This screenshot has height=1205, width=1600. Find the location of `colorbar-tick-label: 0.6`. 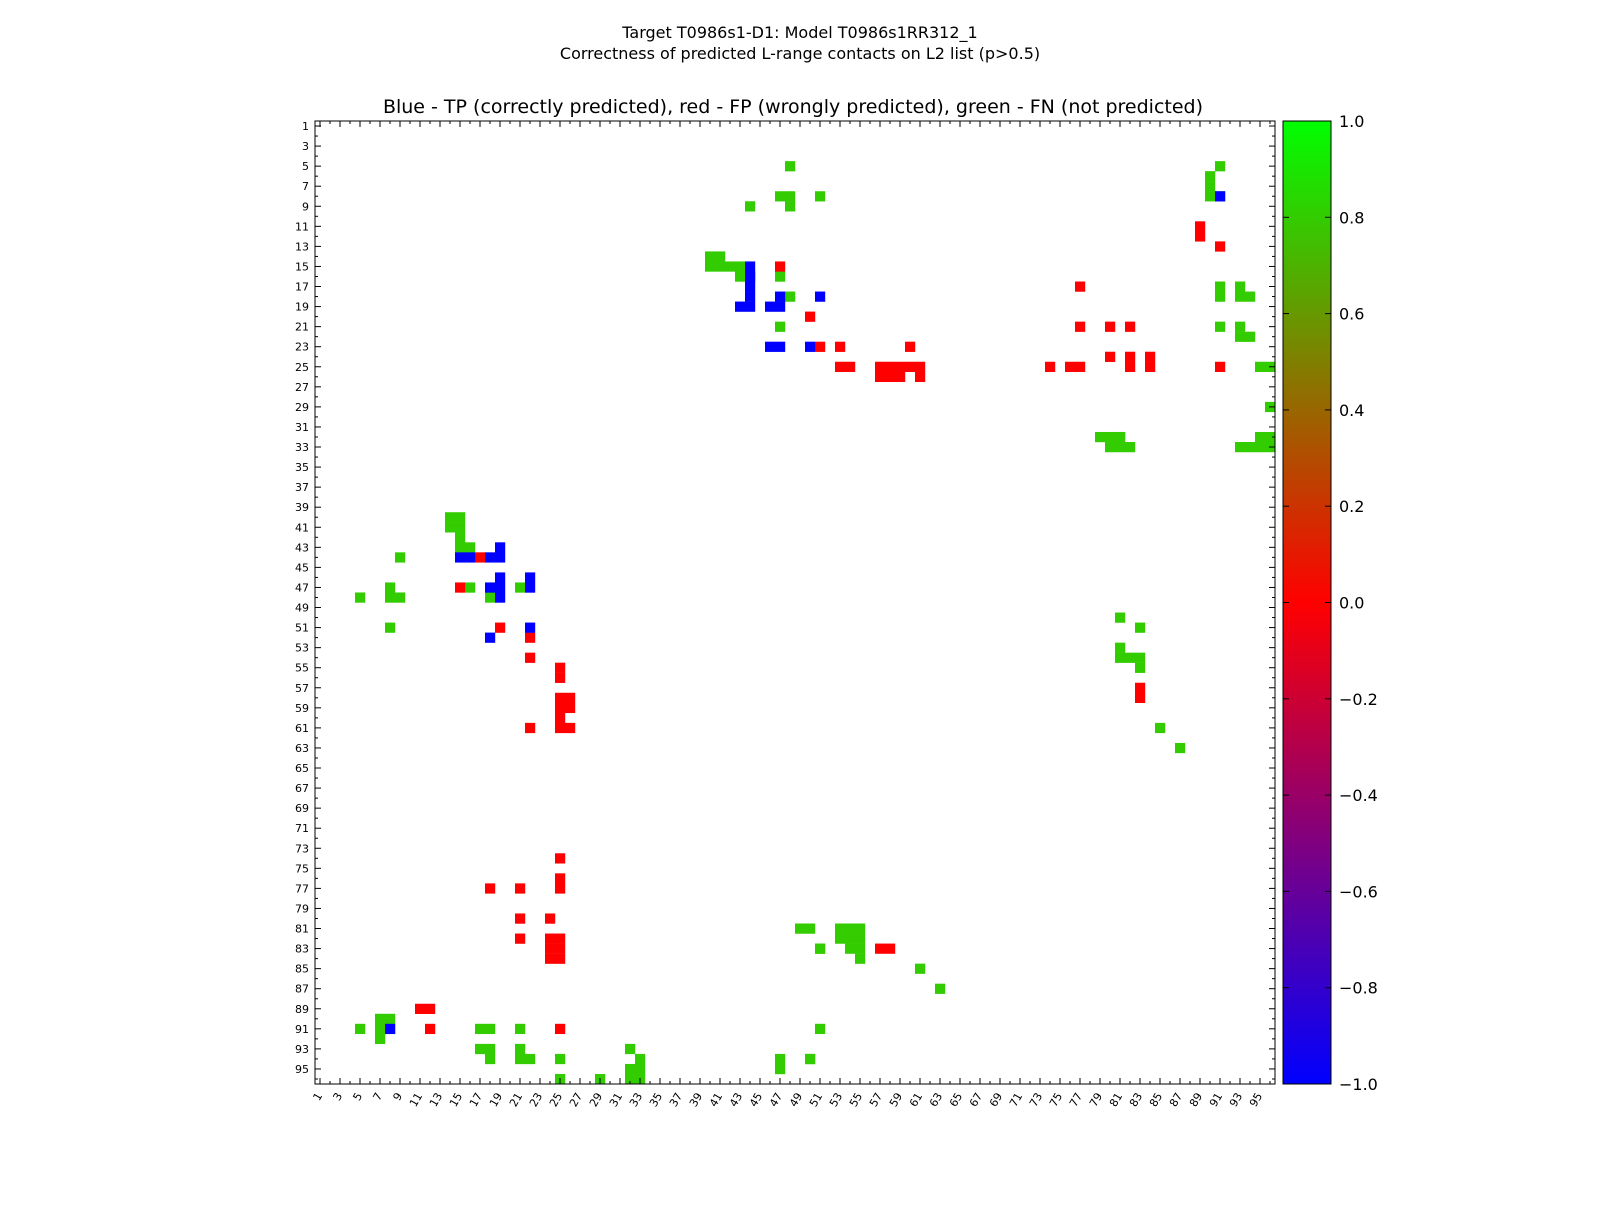

colorbar-tick-label: 0.6 is located at coordinates (1351, 314).